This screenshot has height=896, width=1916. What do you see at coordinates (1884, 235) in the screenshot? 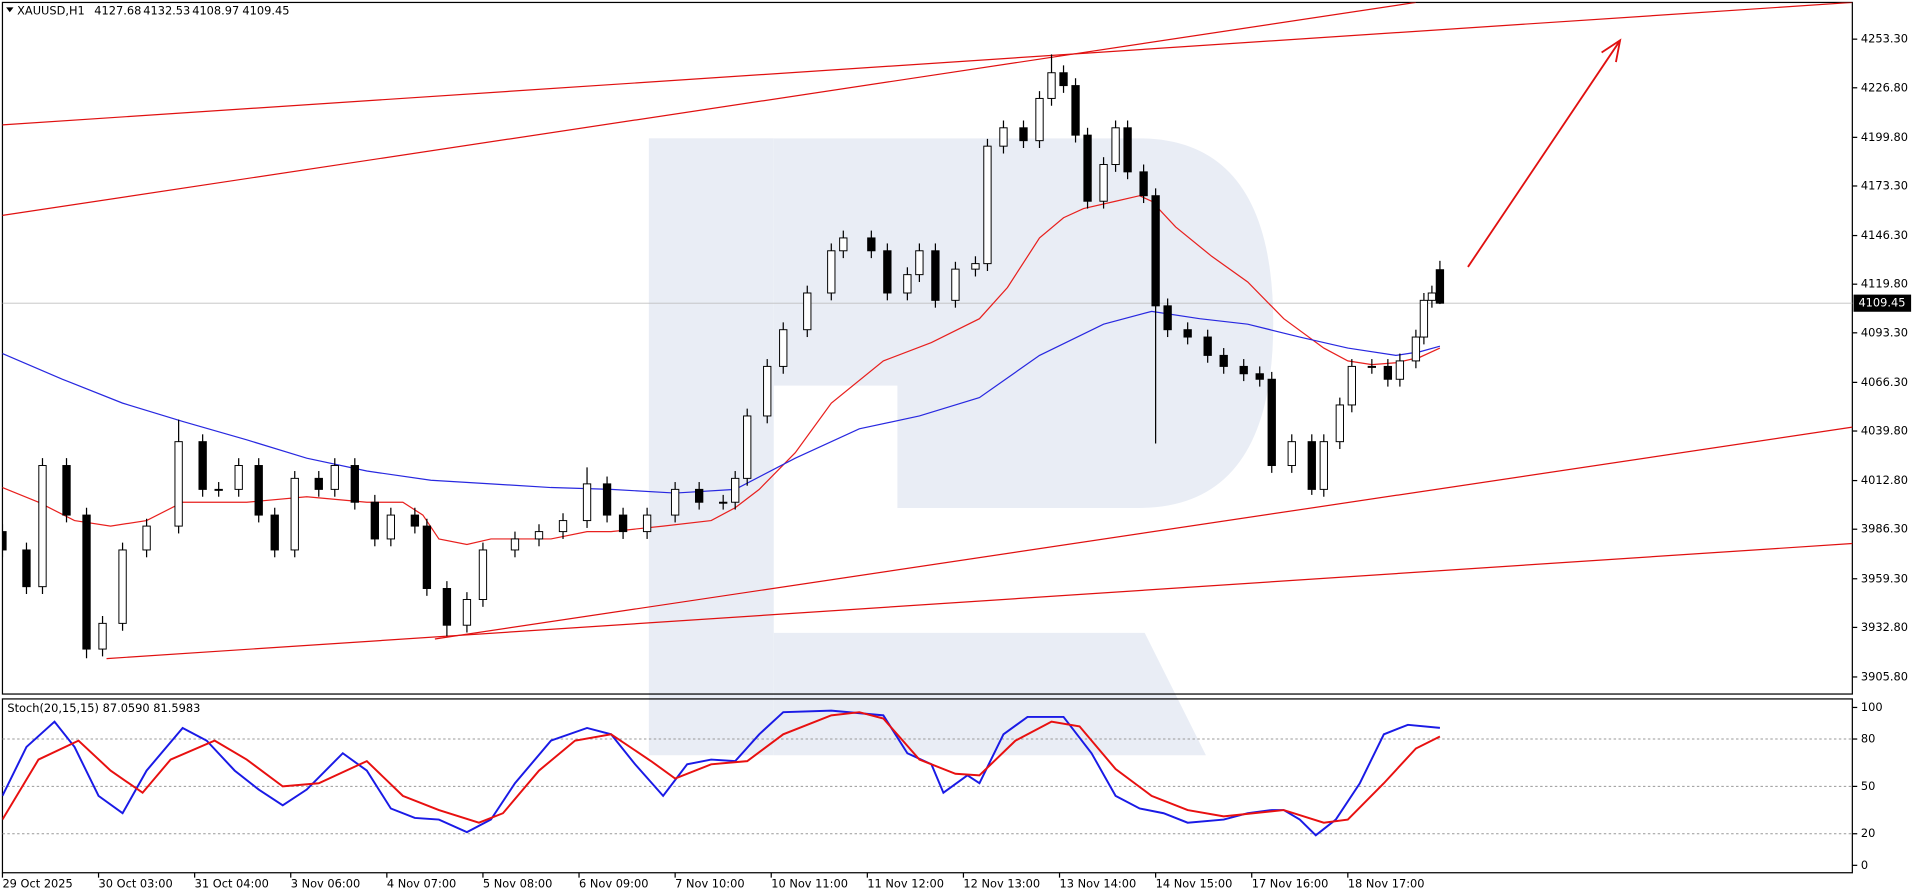
I see `y-tick-label: 4146.30` at bounding box center [1884, 235].